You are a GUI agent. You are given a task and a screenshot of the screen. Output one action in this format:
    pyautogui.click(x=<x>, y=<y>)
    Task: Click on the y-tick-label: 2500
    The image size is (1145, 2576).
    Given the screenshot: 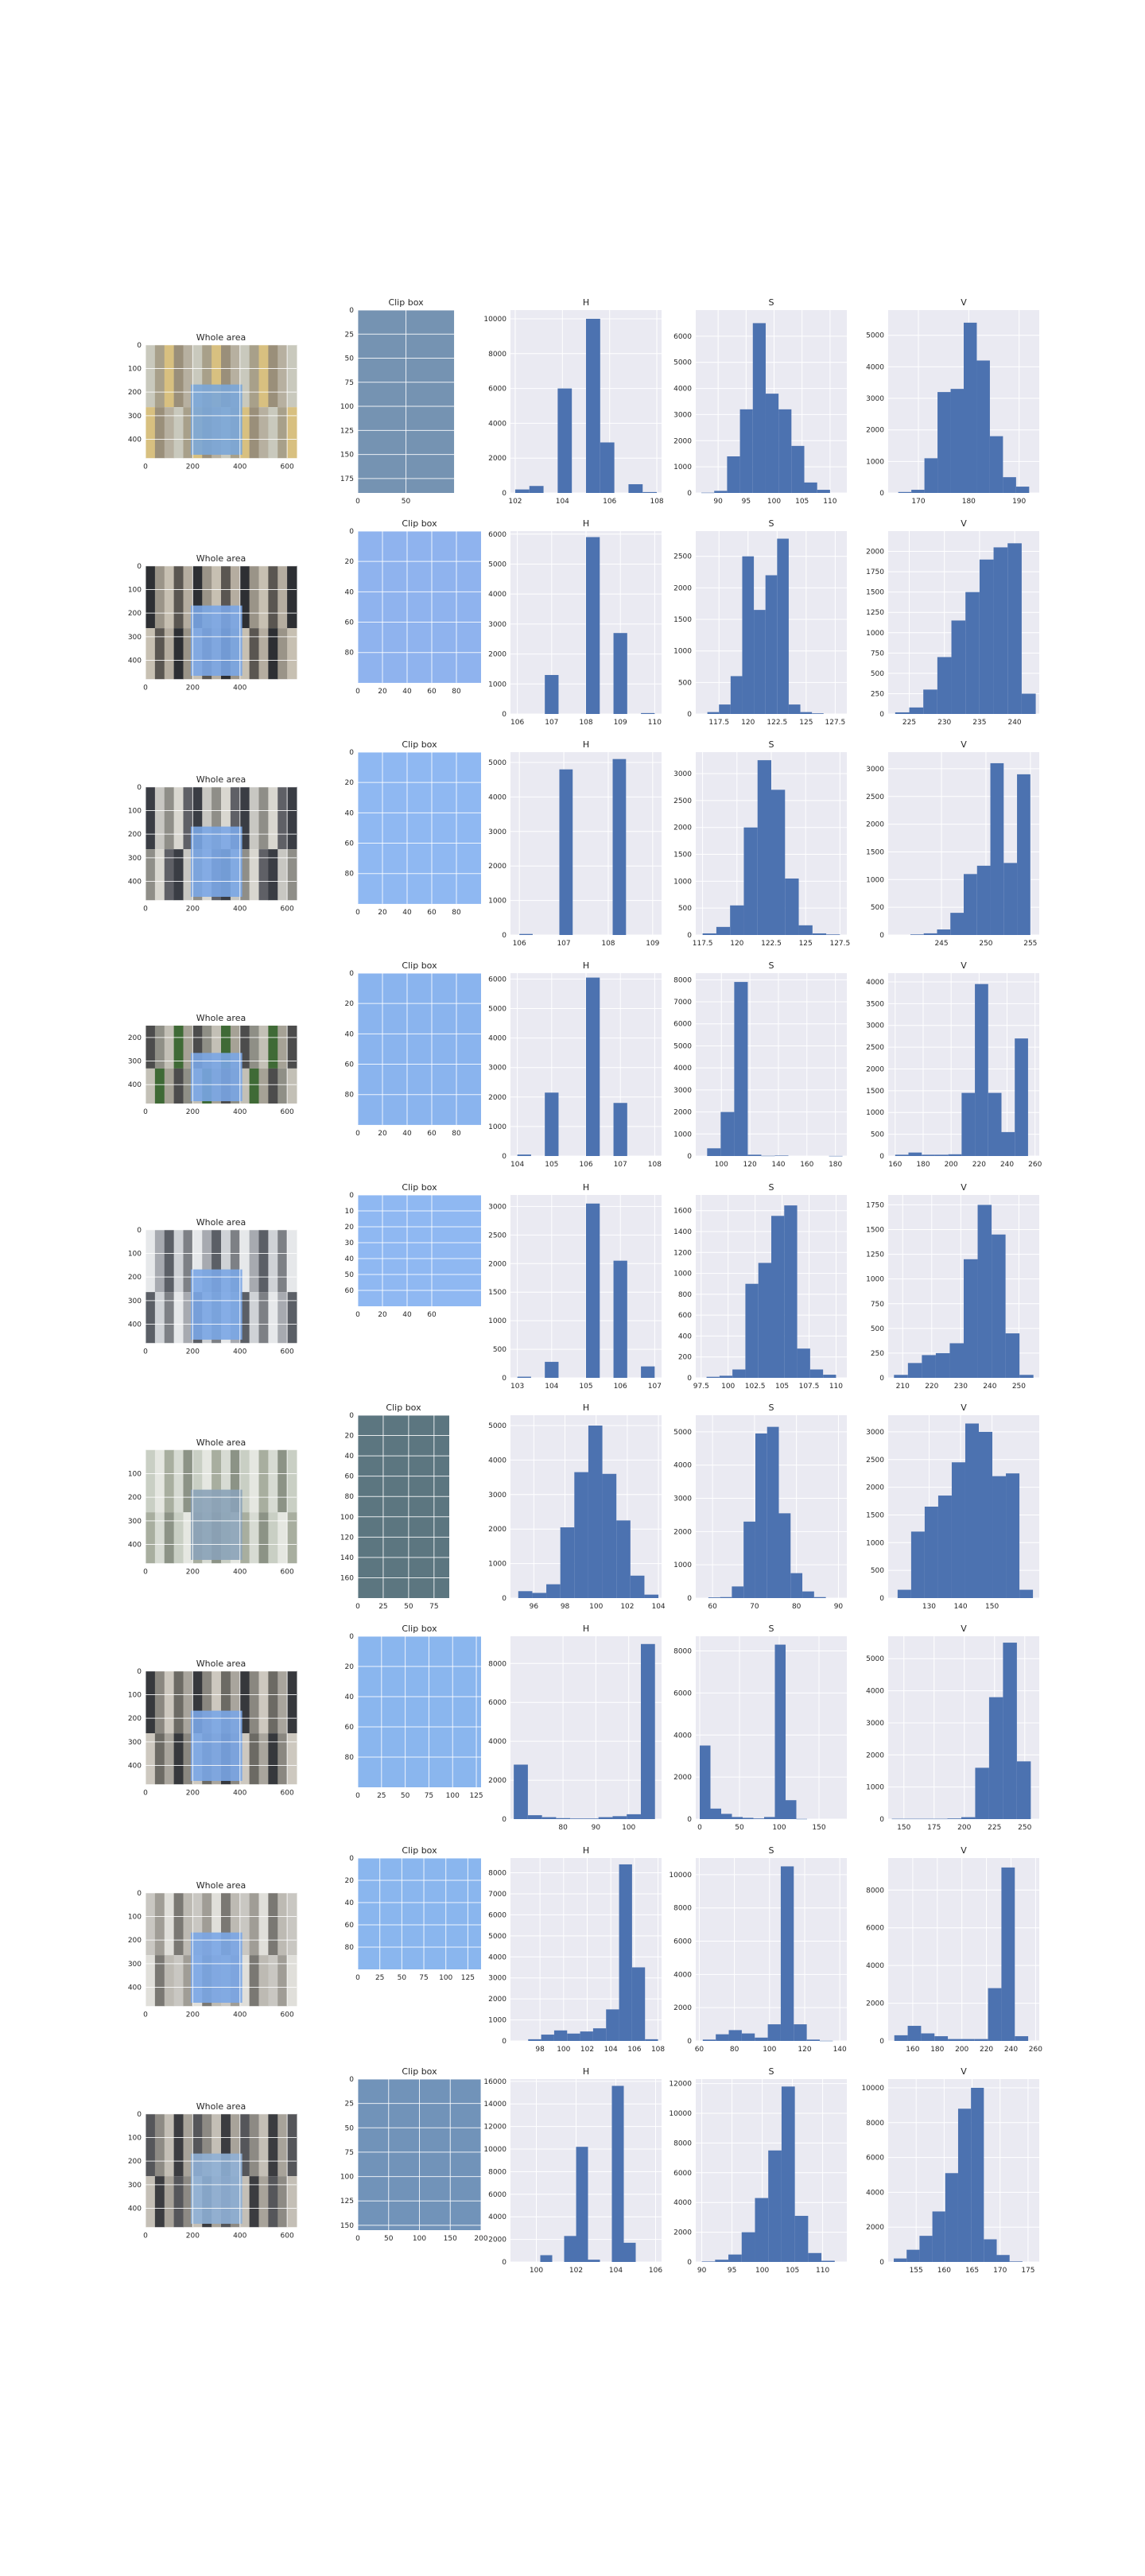 What is the action you would take?
    pyautogui.click(x=682, y=801)
    